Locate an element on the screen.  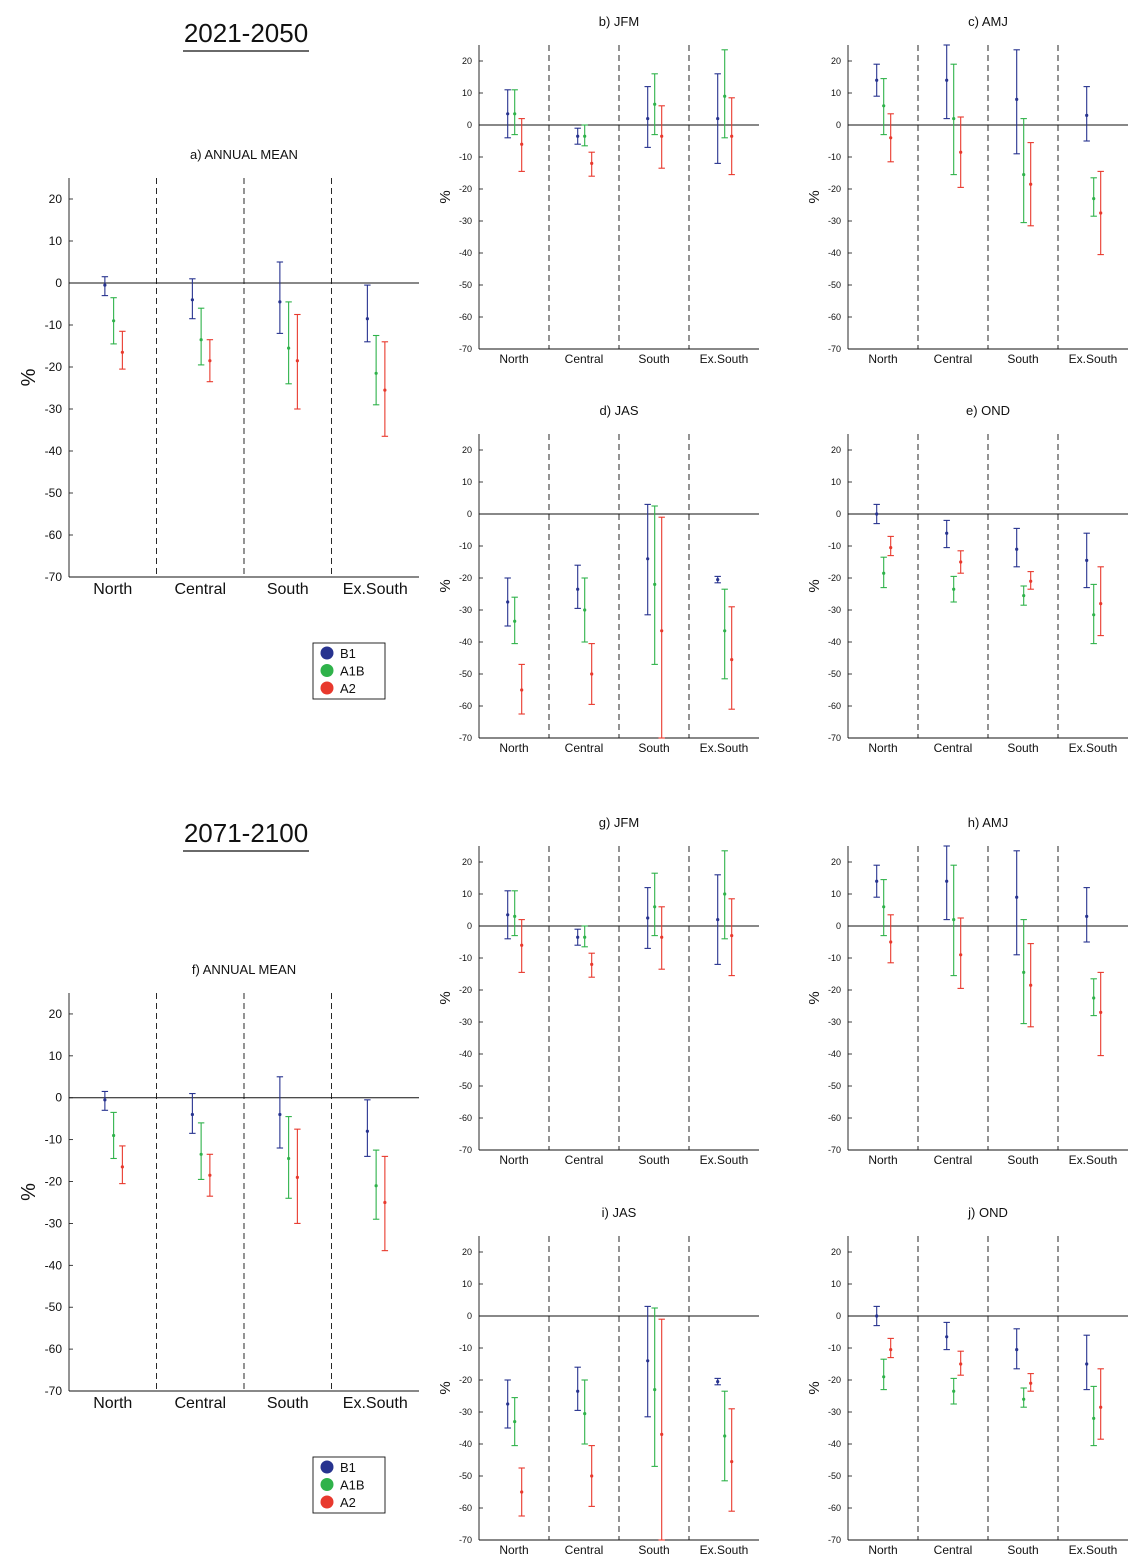
period-title-1: 2021-2050 is located at coordinates (246, 33).